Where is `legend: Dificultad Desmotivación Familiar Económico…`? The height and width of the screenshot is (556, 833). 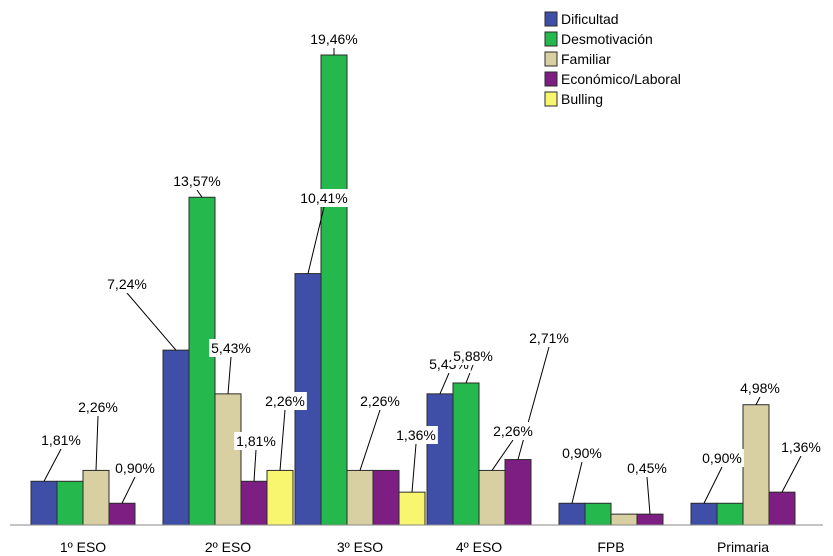 legend: Dificultad Desmotivación Familiar Económico… is located at coordinates (612, 59).